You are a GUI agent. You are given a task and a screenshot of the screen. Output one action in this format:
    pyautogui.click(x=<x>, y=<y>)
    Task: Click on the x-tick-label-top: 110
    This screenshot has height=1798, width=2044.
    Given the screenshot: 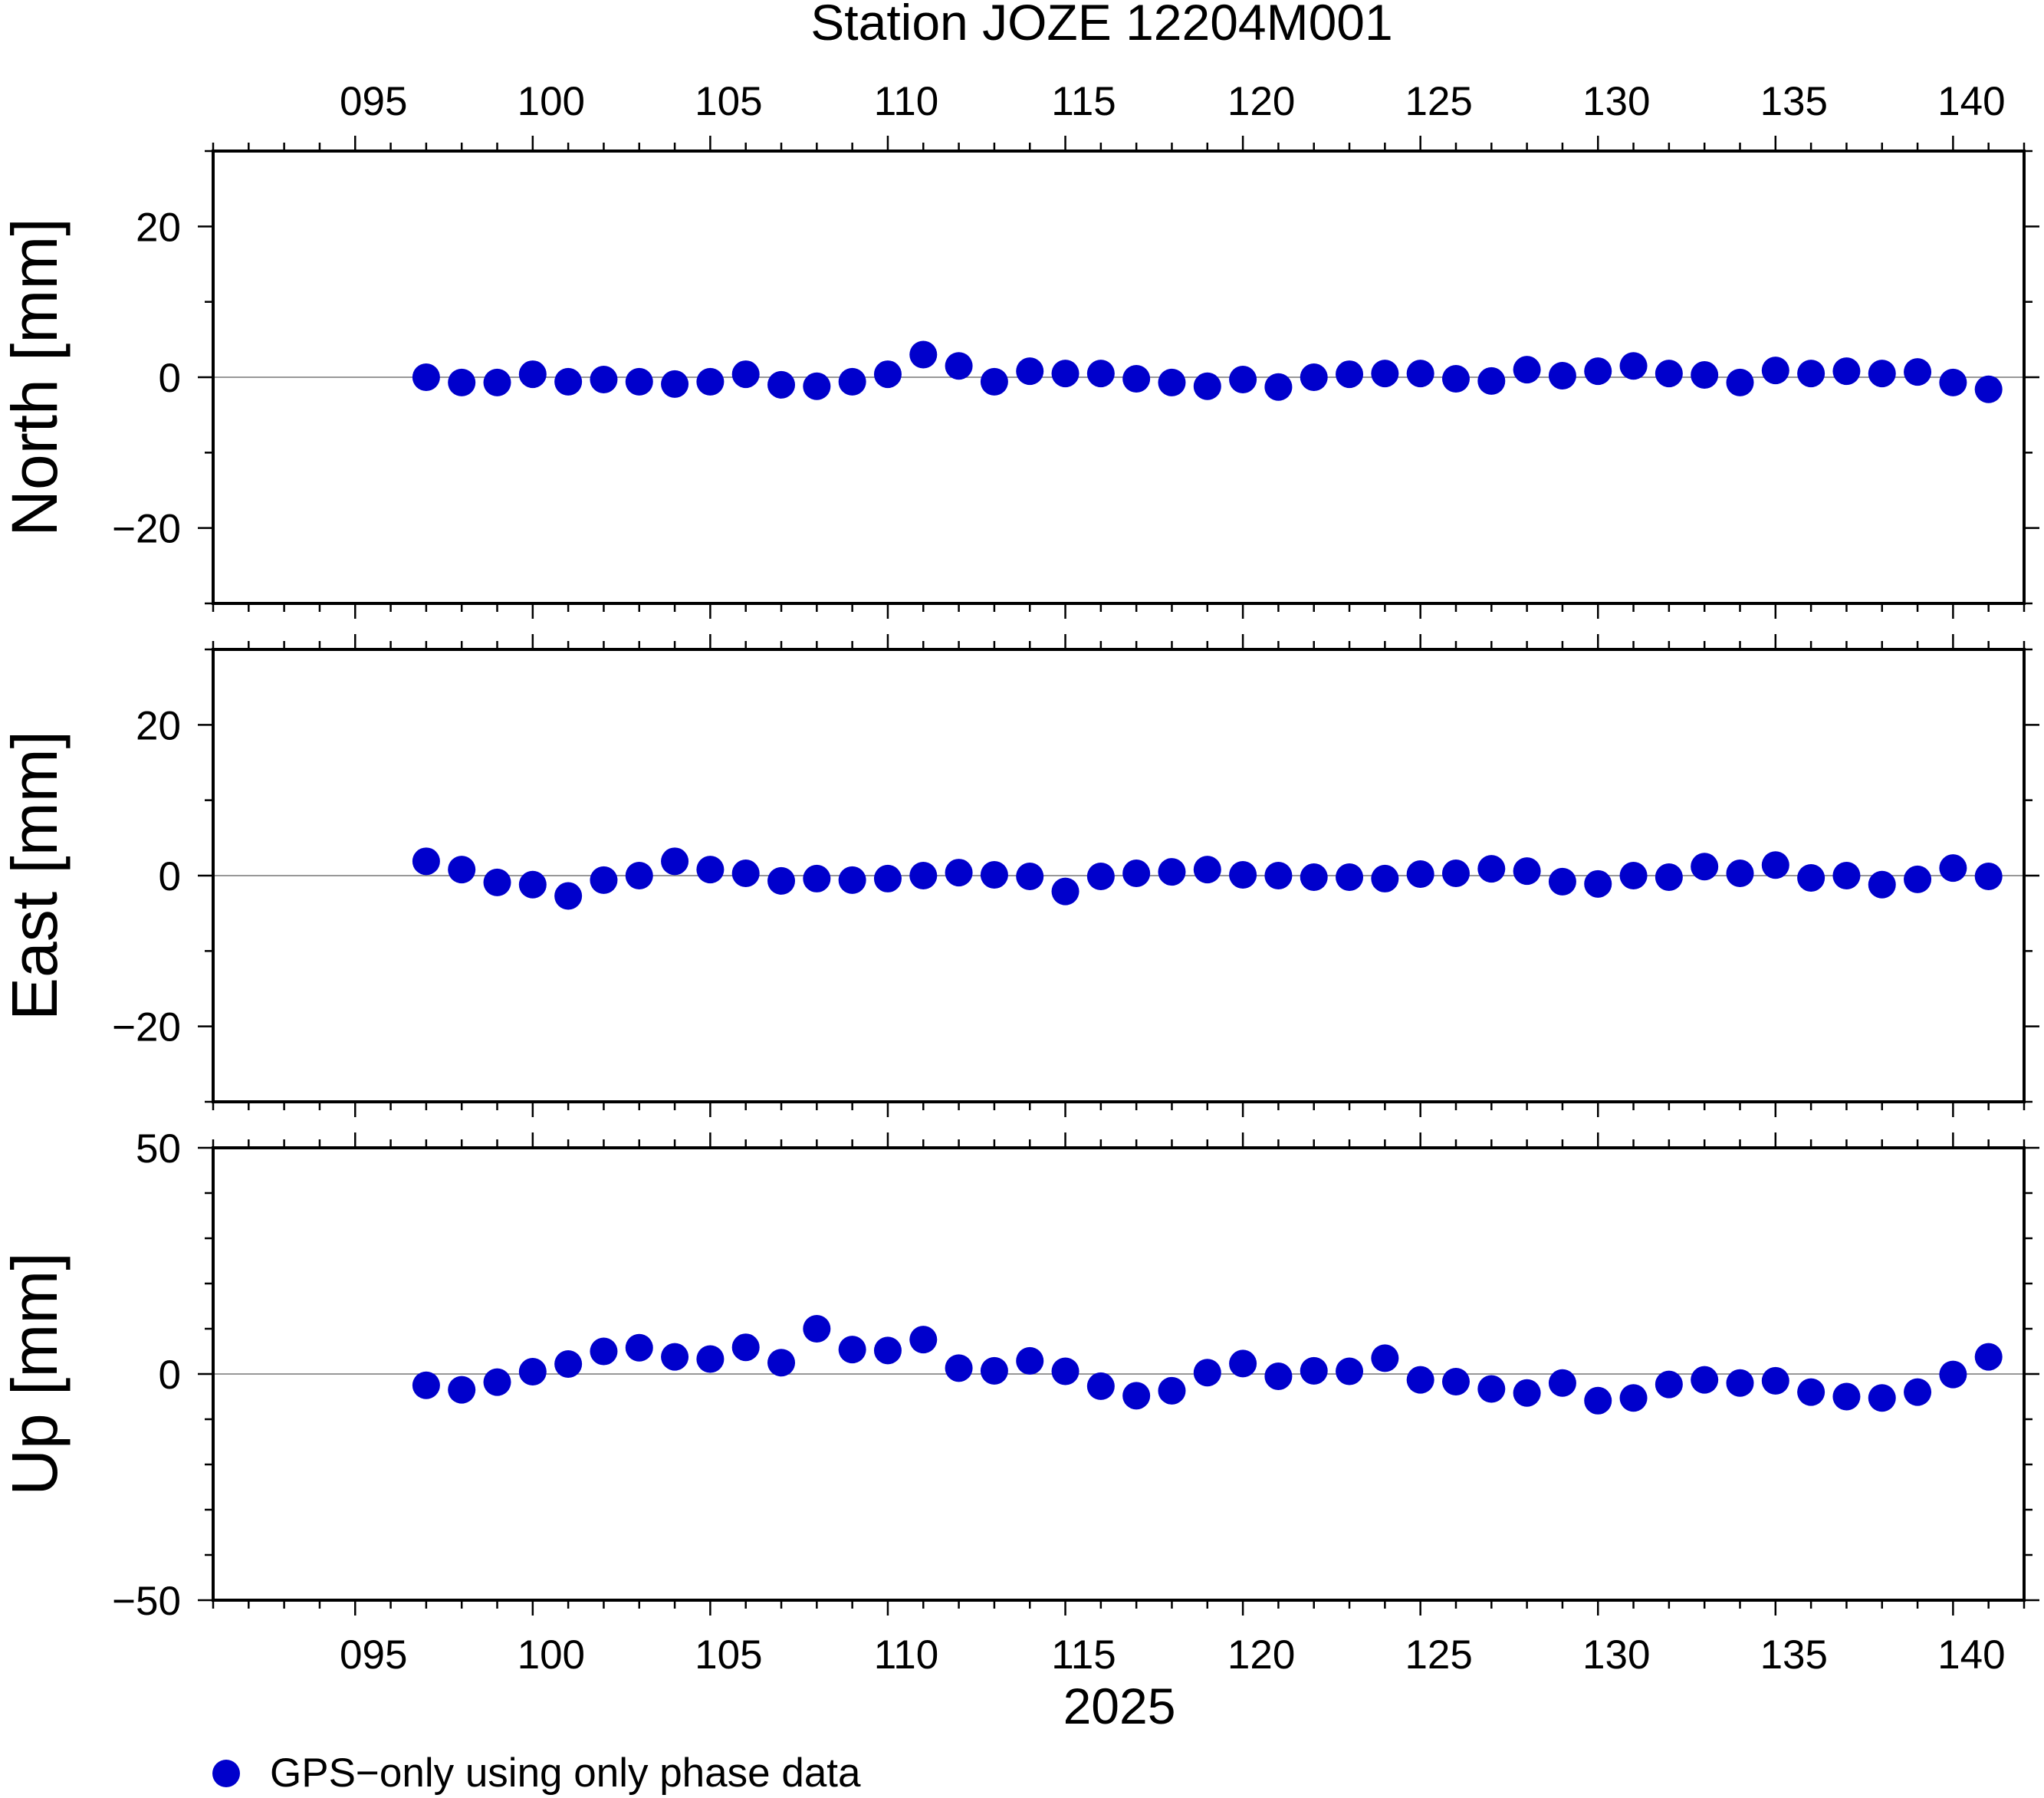 What is the action you would take?
    pyautogui.click(x=907, y=101)
    